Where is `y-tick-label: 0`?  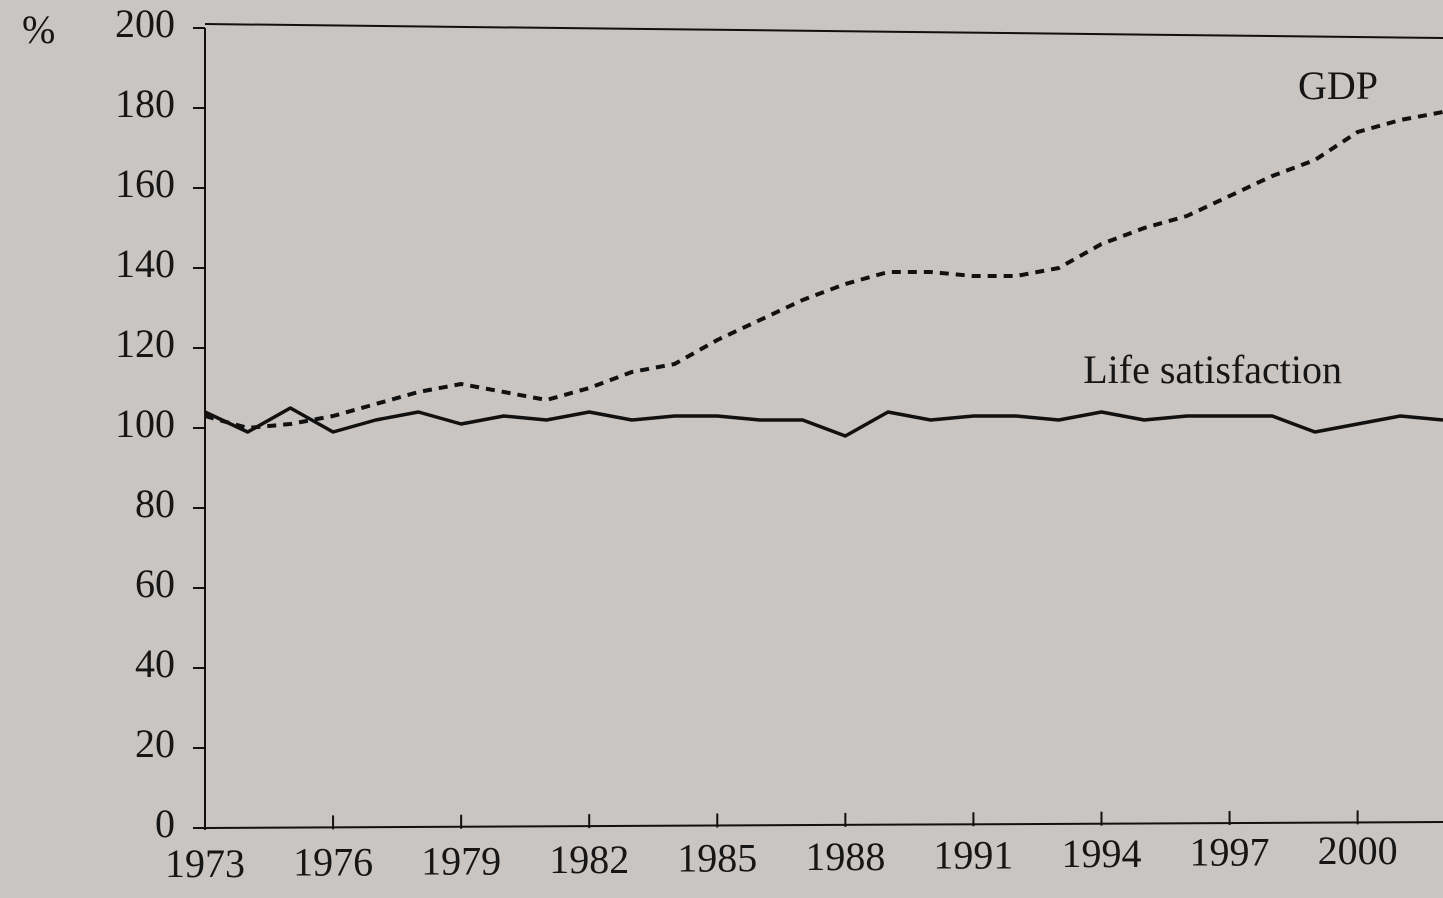
y-tick-label: 0 is located at coordinates (165, 823).